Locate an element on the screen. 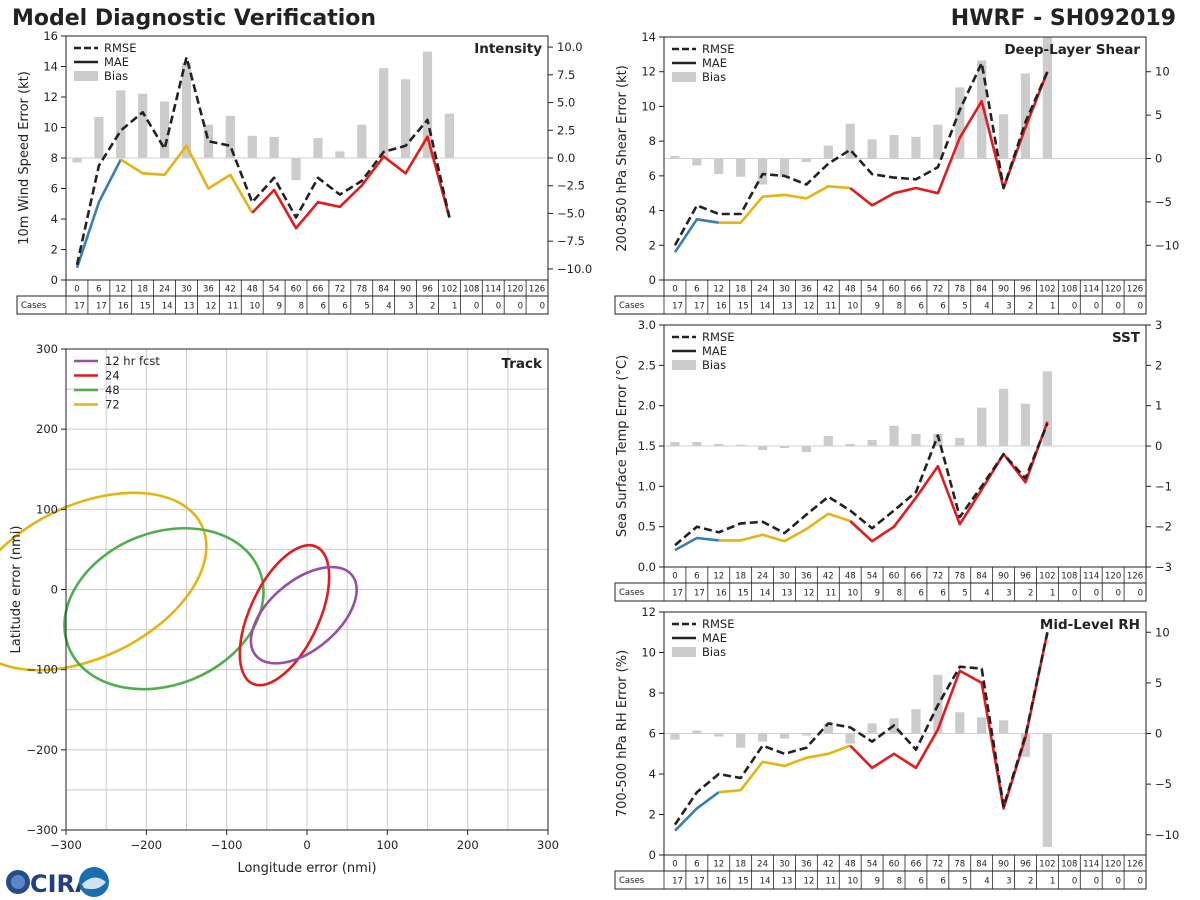 The height and width of the screenshot is (900, 1200). y2-tick-label: 7.5 is located at coordinates (566, 75).